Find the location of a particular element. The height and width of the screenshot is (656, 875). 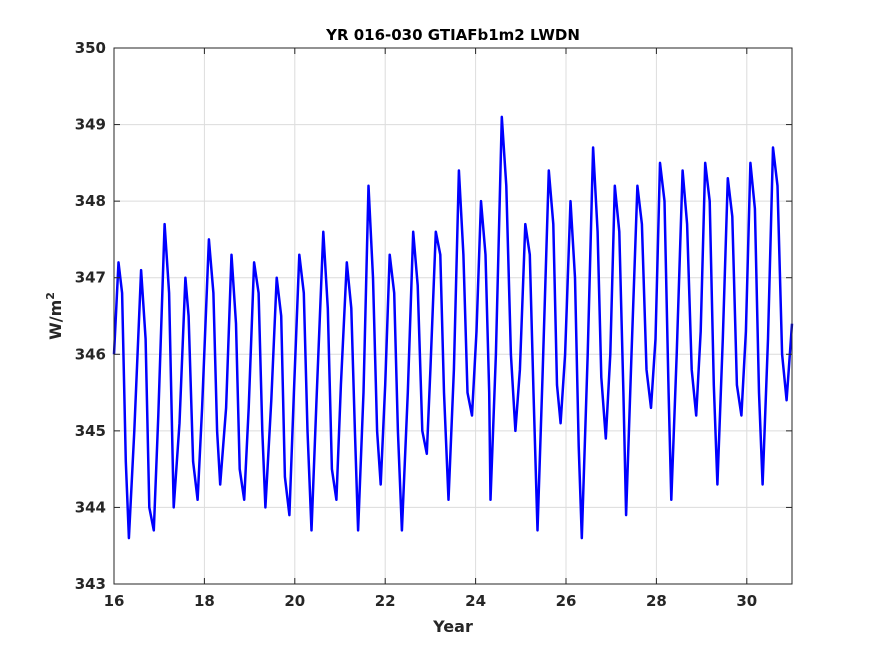

y-tick-label: 345 is located at coordinates (90, 431).